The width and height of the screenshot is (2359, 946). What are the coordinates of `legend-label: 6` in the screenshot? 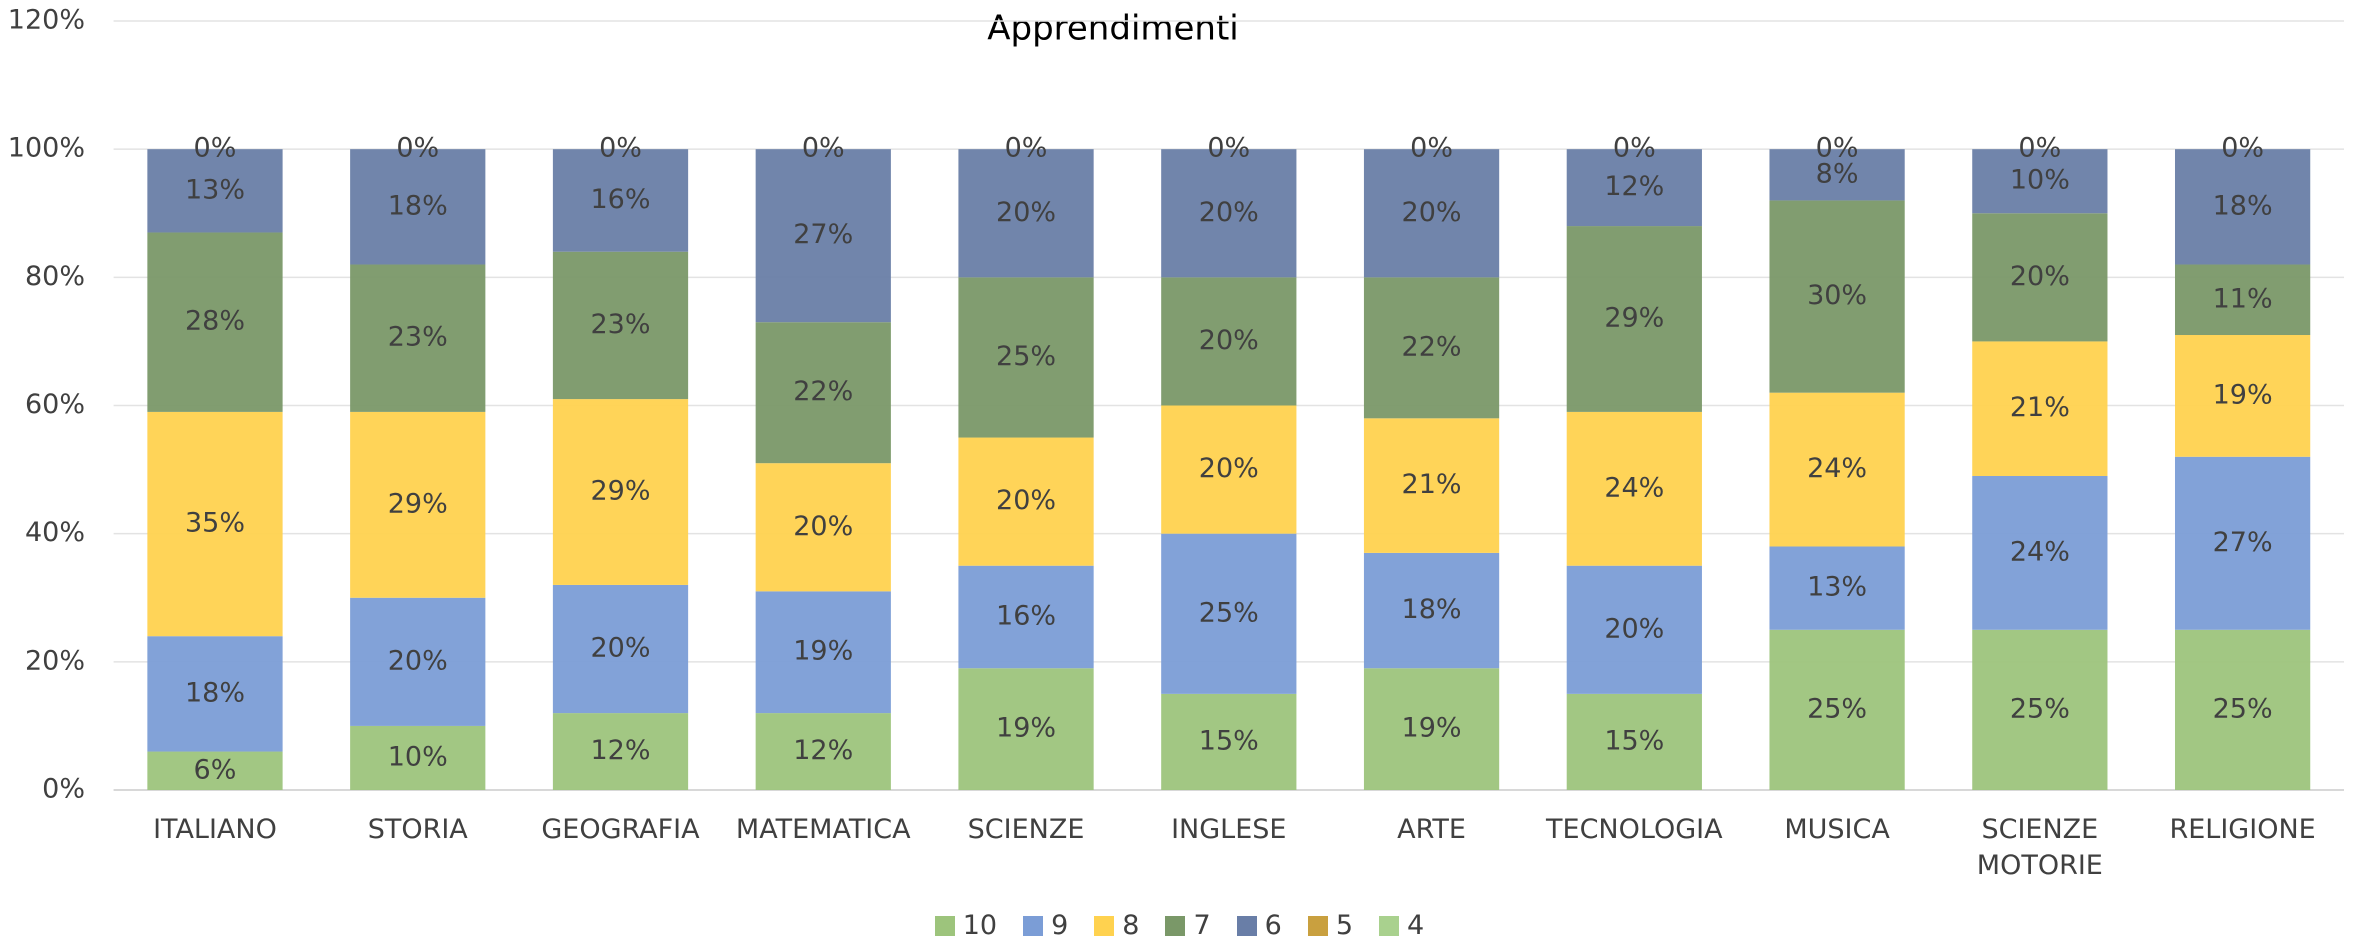 It's located at (1273, 925).